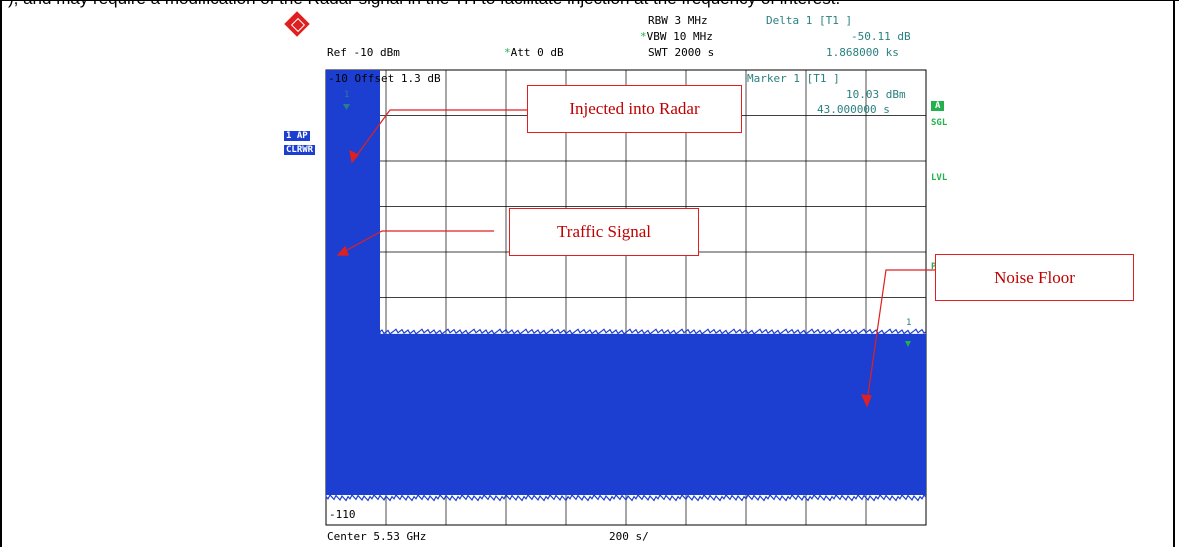 The image size is (1179, 547). Describe the element at coordinates (534, 52) in the screenshot. I see `attenuation-readout: *Att 0 dB` at that location.